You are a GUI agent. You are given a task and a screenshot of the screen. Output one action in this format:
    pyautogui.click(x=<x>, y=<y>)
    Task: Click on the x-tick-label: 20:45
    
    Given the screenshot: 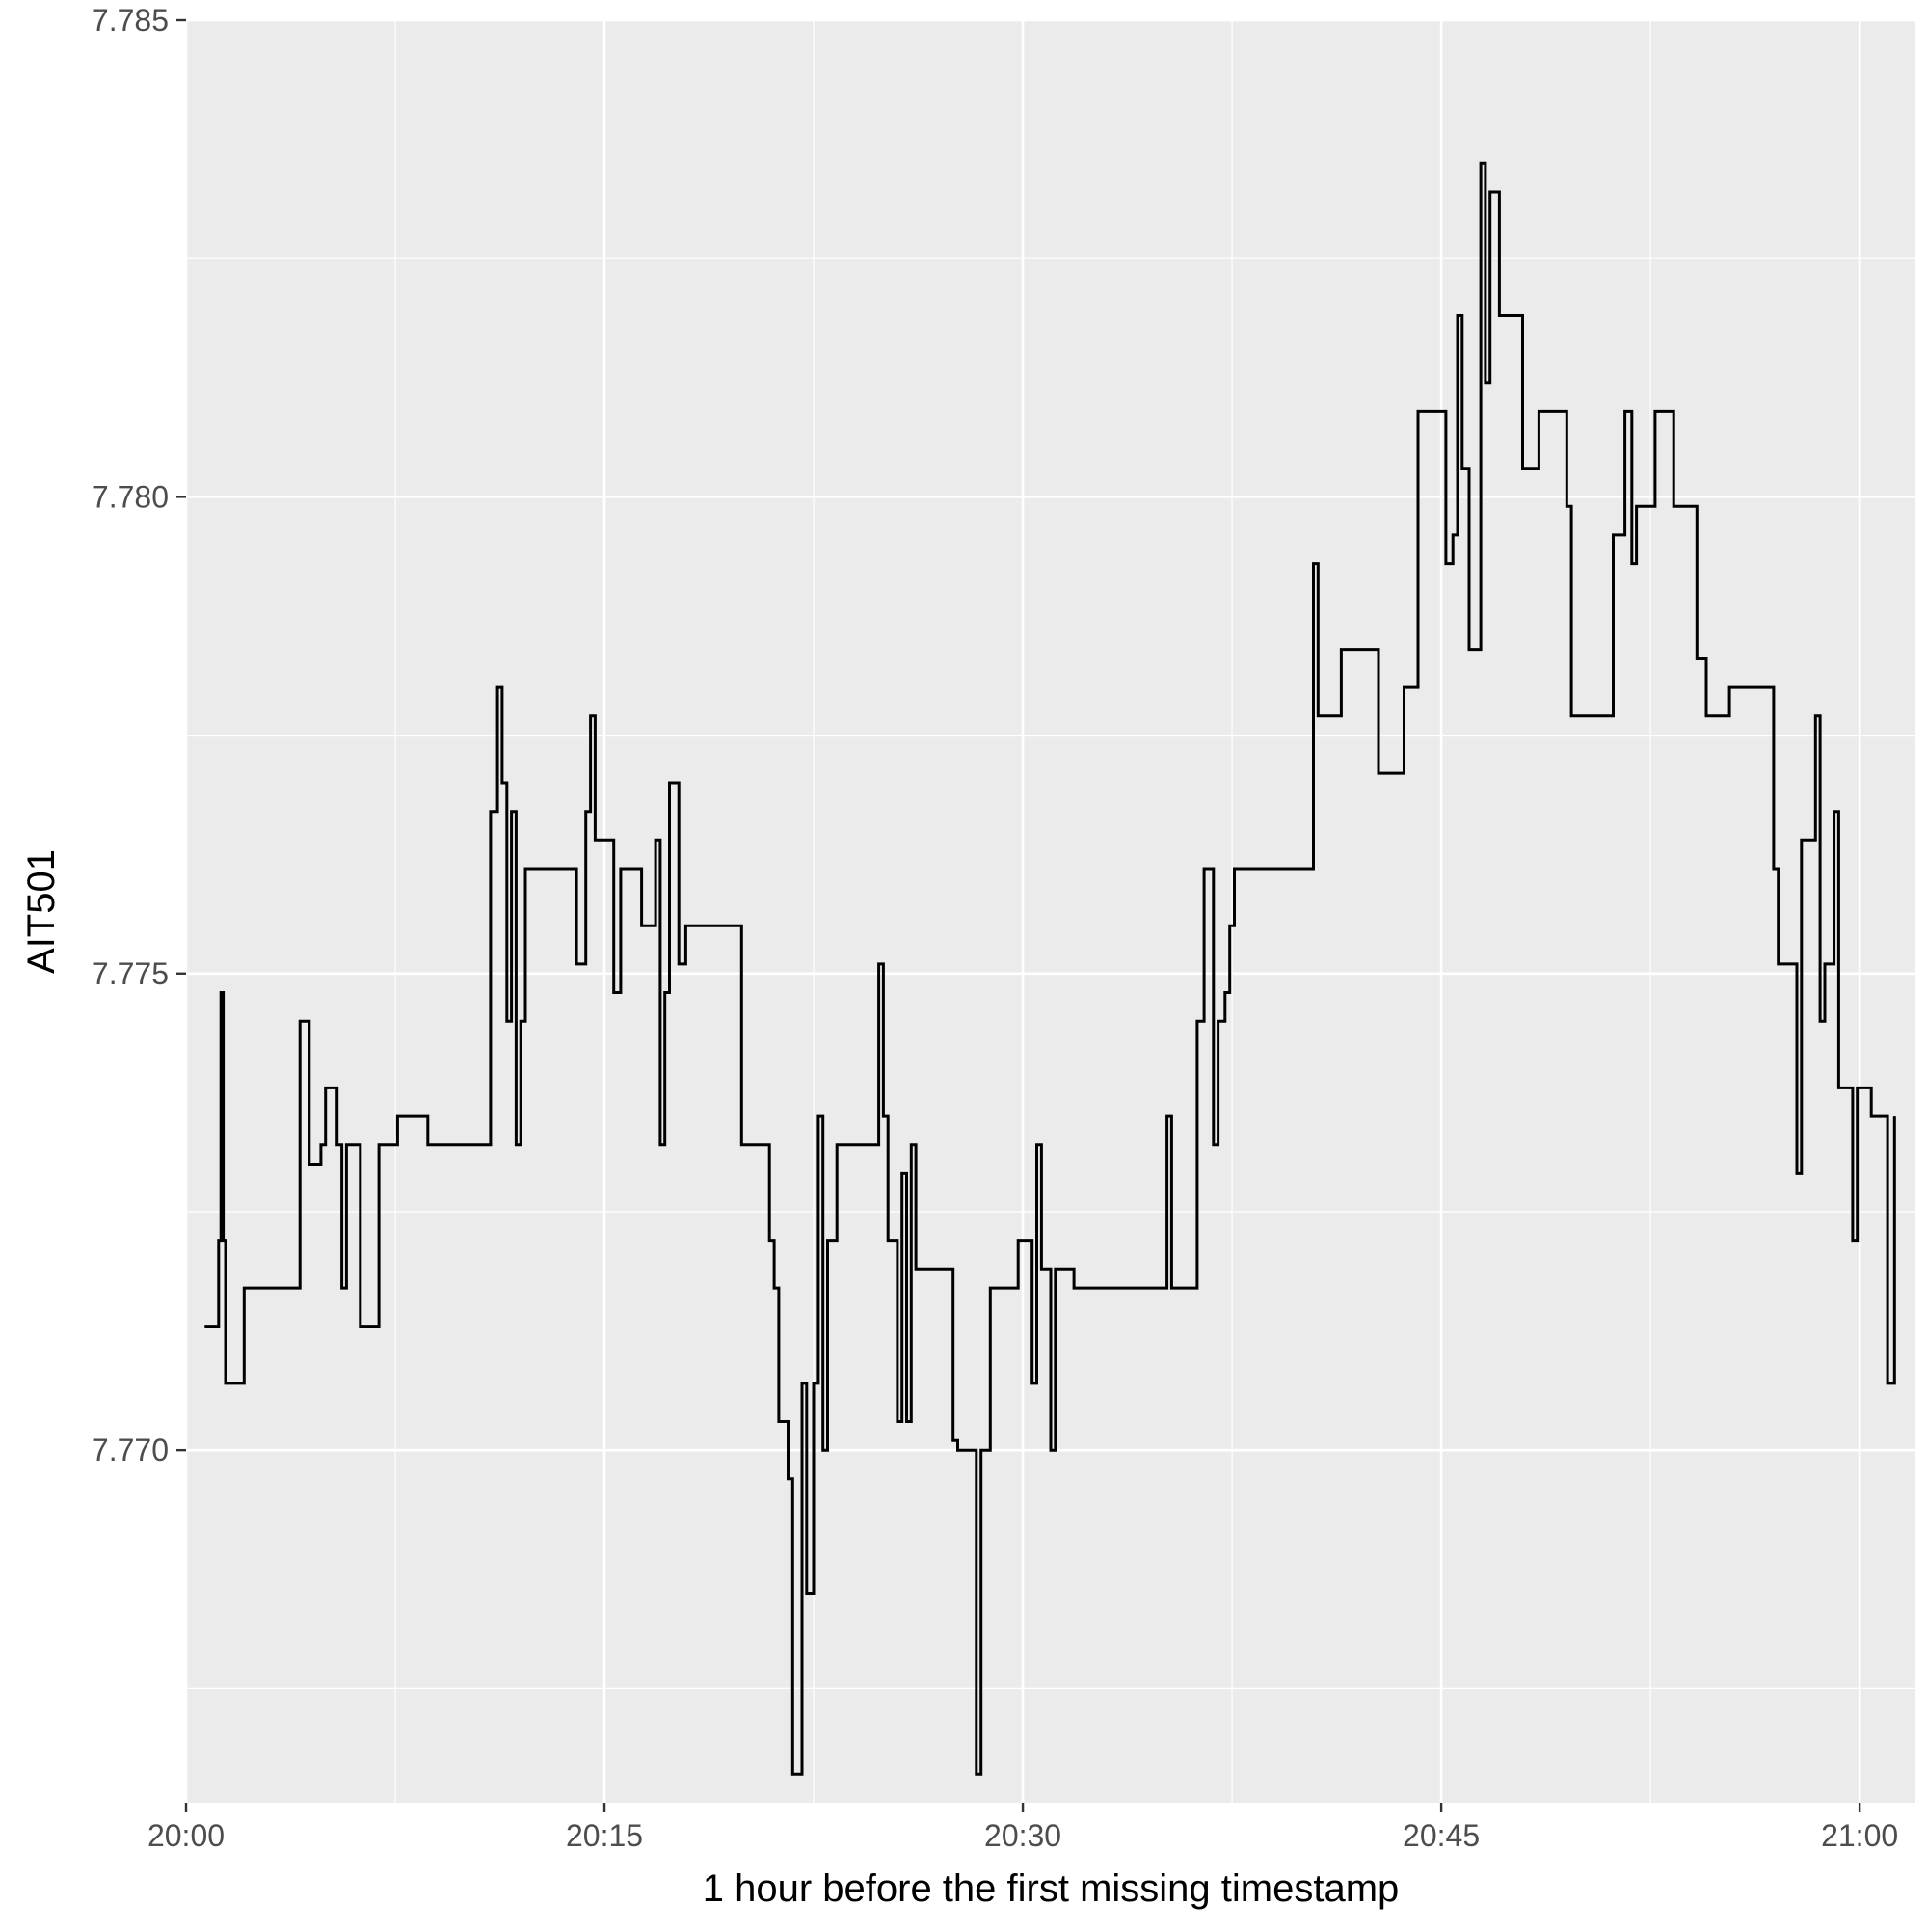 What is the action you would take?
    pyautogui.click(x=1441, y=1836)
    